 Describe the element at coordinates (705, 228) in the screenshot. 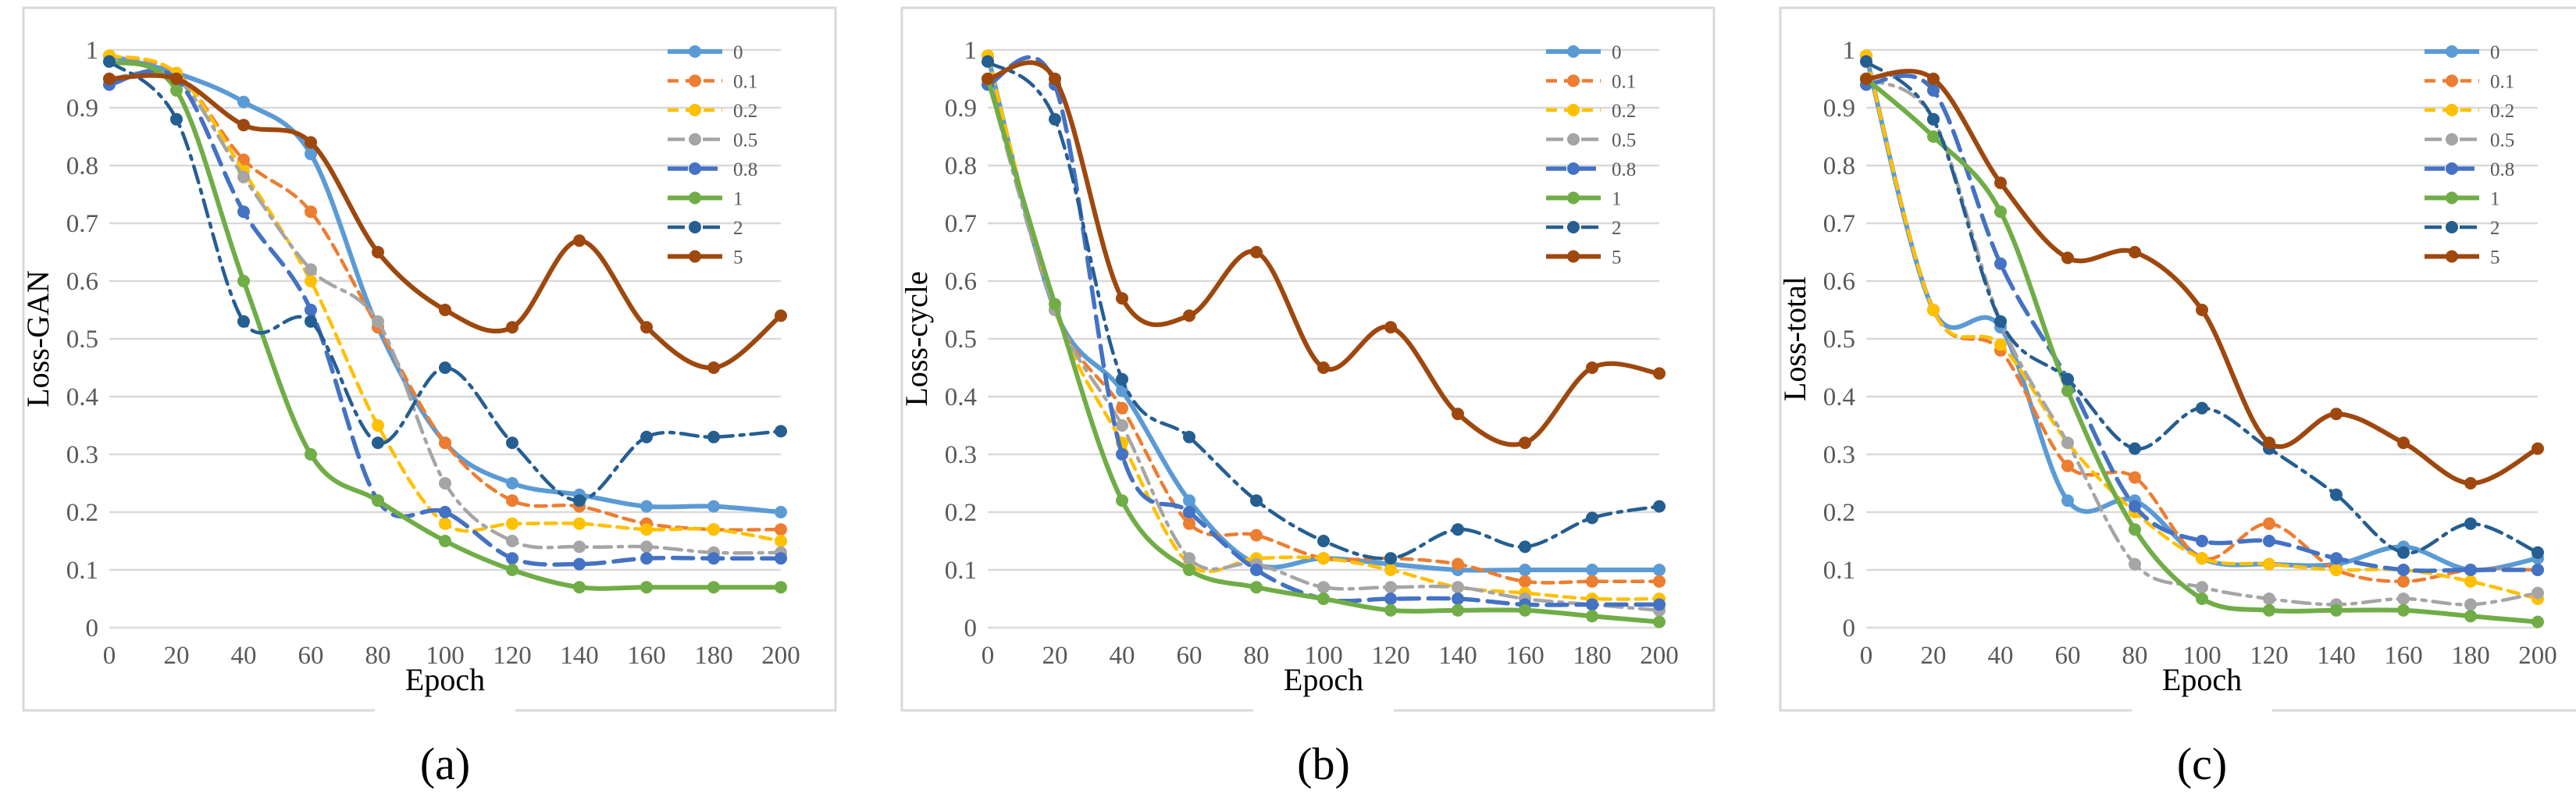

I see `legend-entry: 2` at that location.